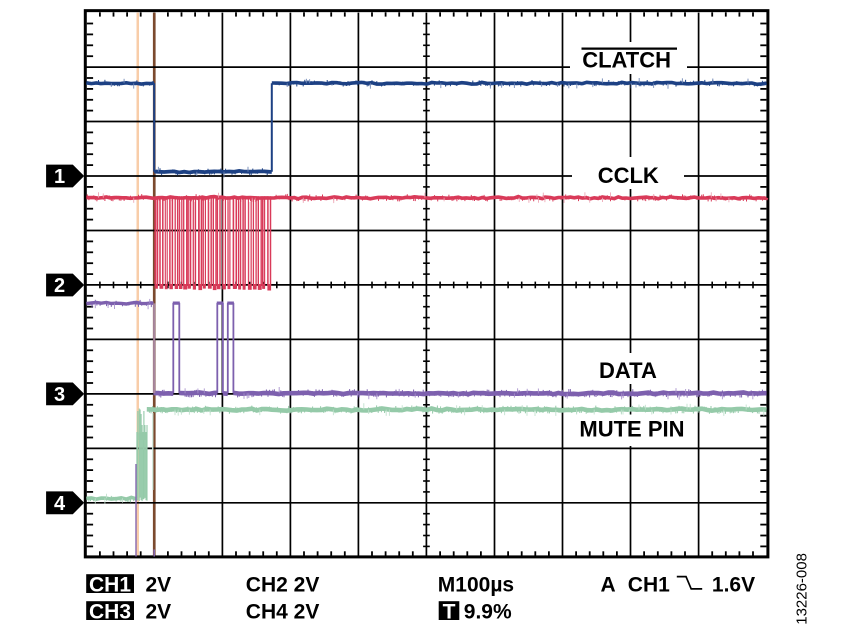 Image resolution: width=856 pixels, height=640 pixels. Describe the element at coordinates (476, 584) in the screenshot. I see `svg-text: M100µs` at that location.